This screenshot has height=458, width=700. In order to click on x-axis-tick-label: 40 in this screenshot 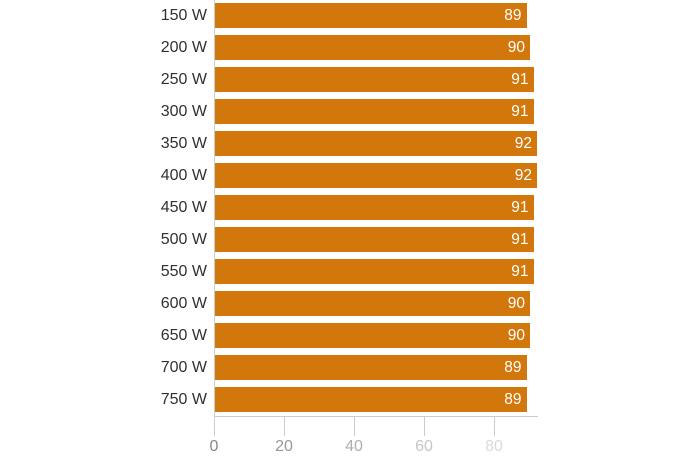, I will do `click(354, 446)`.